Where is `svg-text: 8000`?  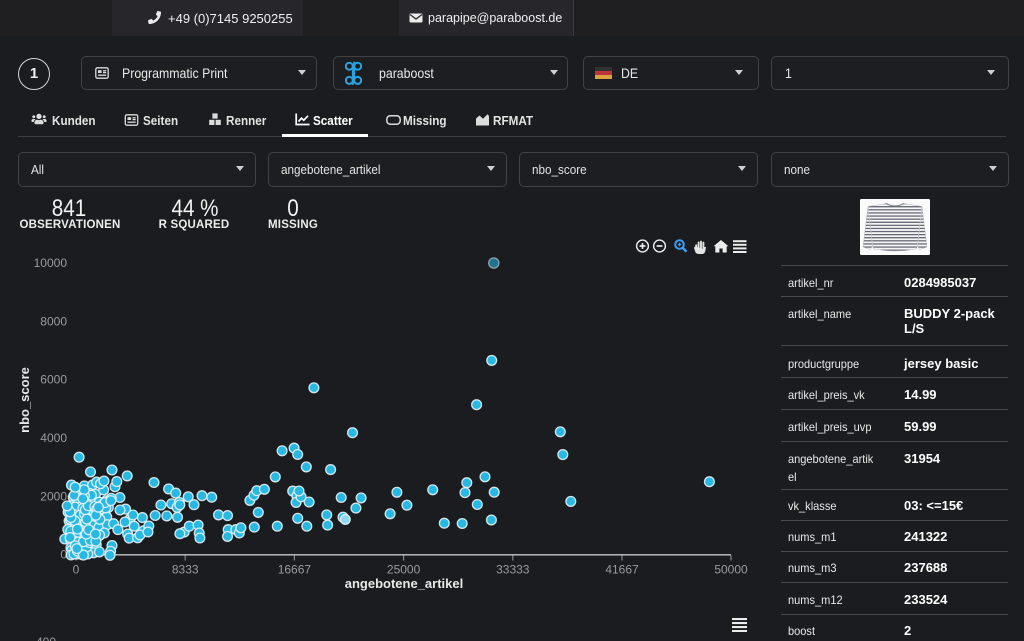 svg-text: 8000 is located at coordinates (53, 321).